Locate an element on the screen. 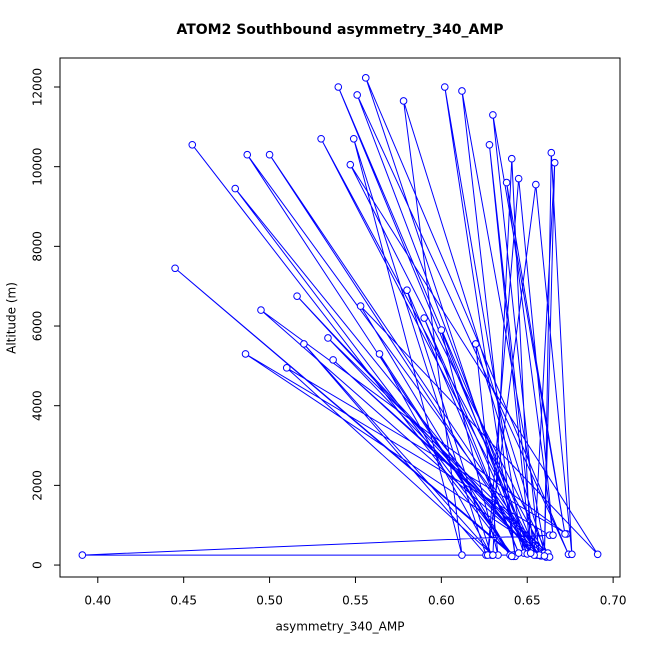  x-tick-label: 0.60 is located at coordinates (441, 601).